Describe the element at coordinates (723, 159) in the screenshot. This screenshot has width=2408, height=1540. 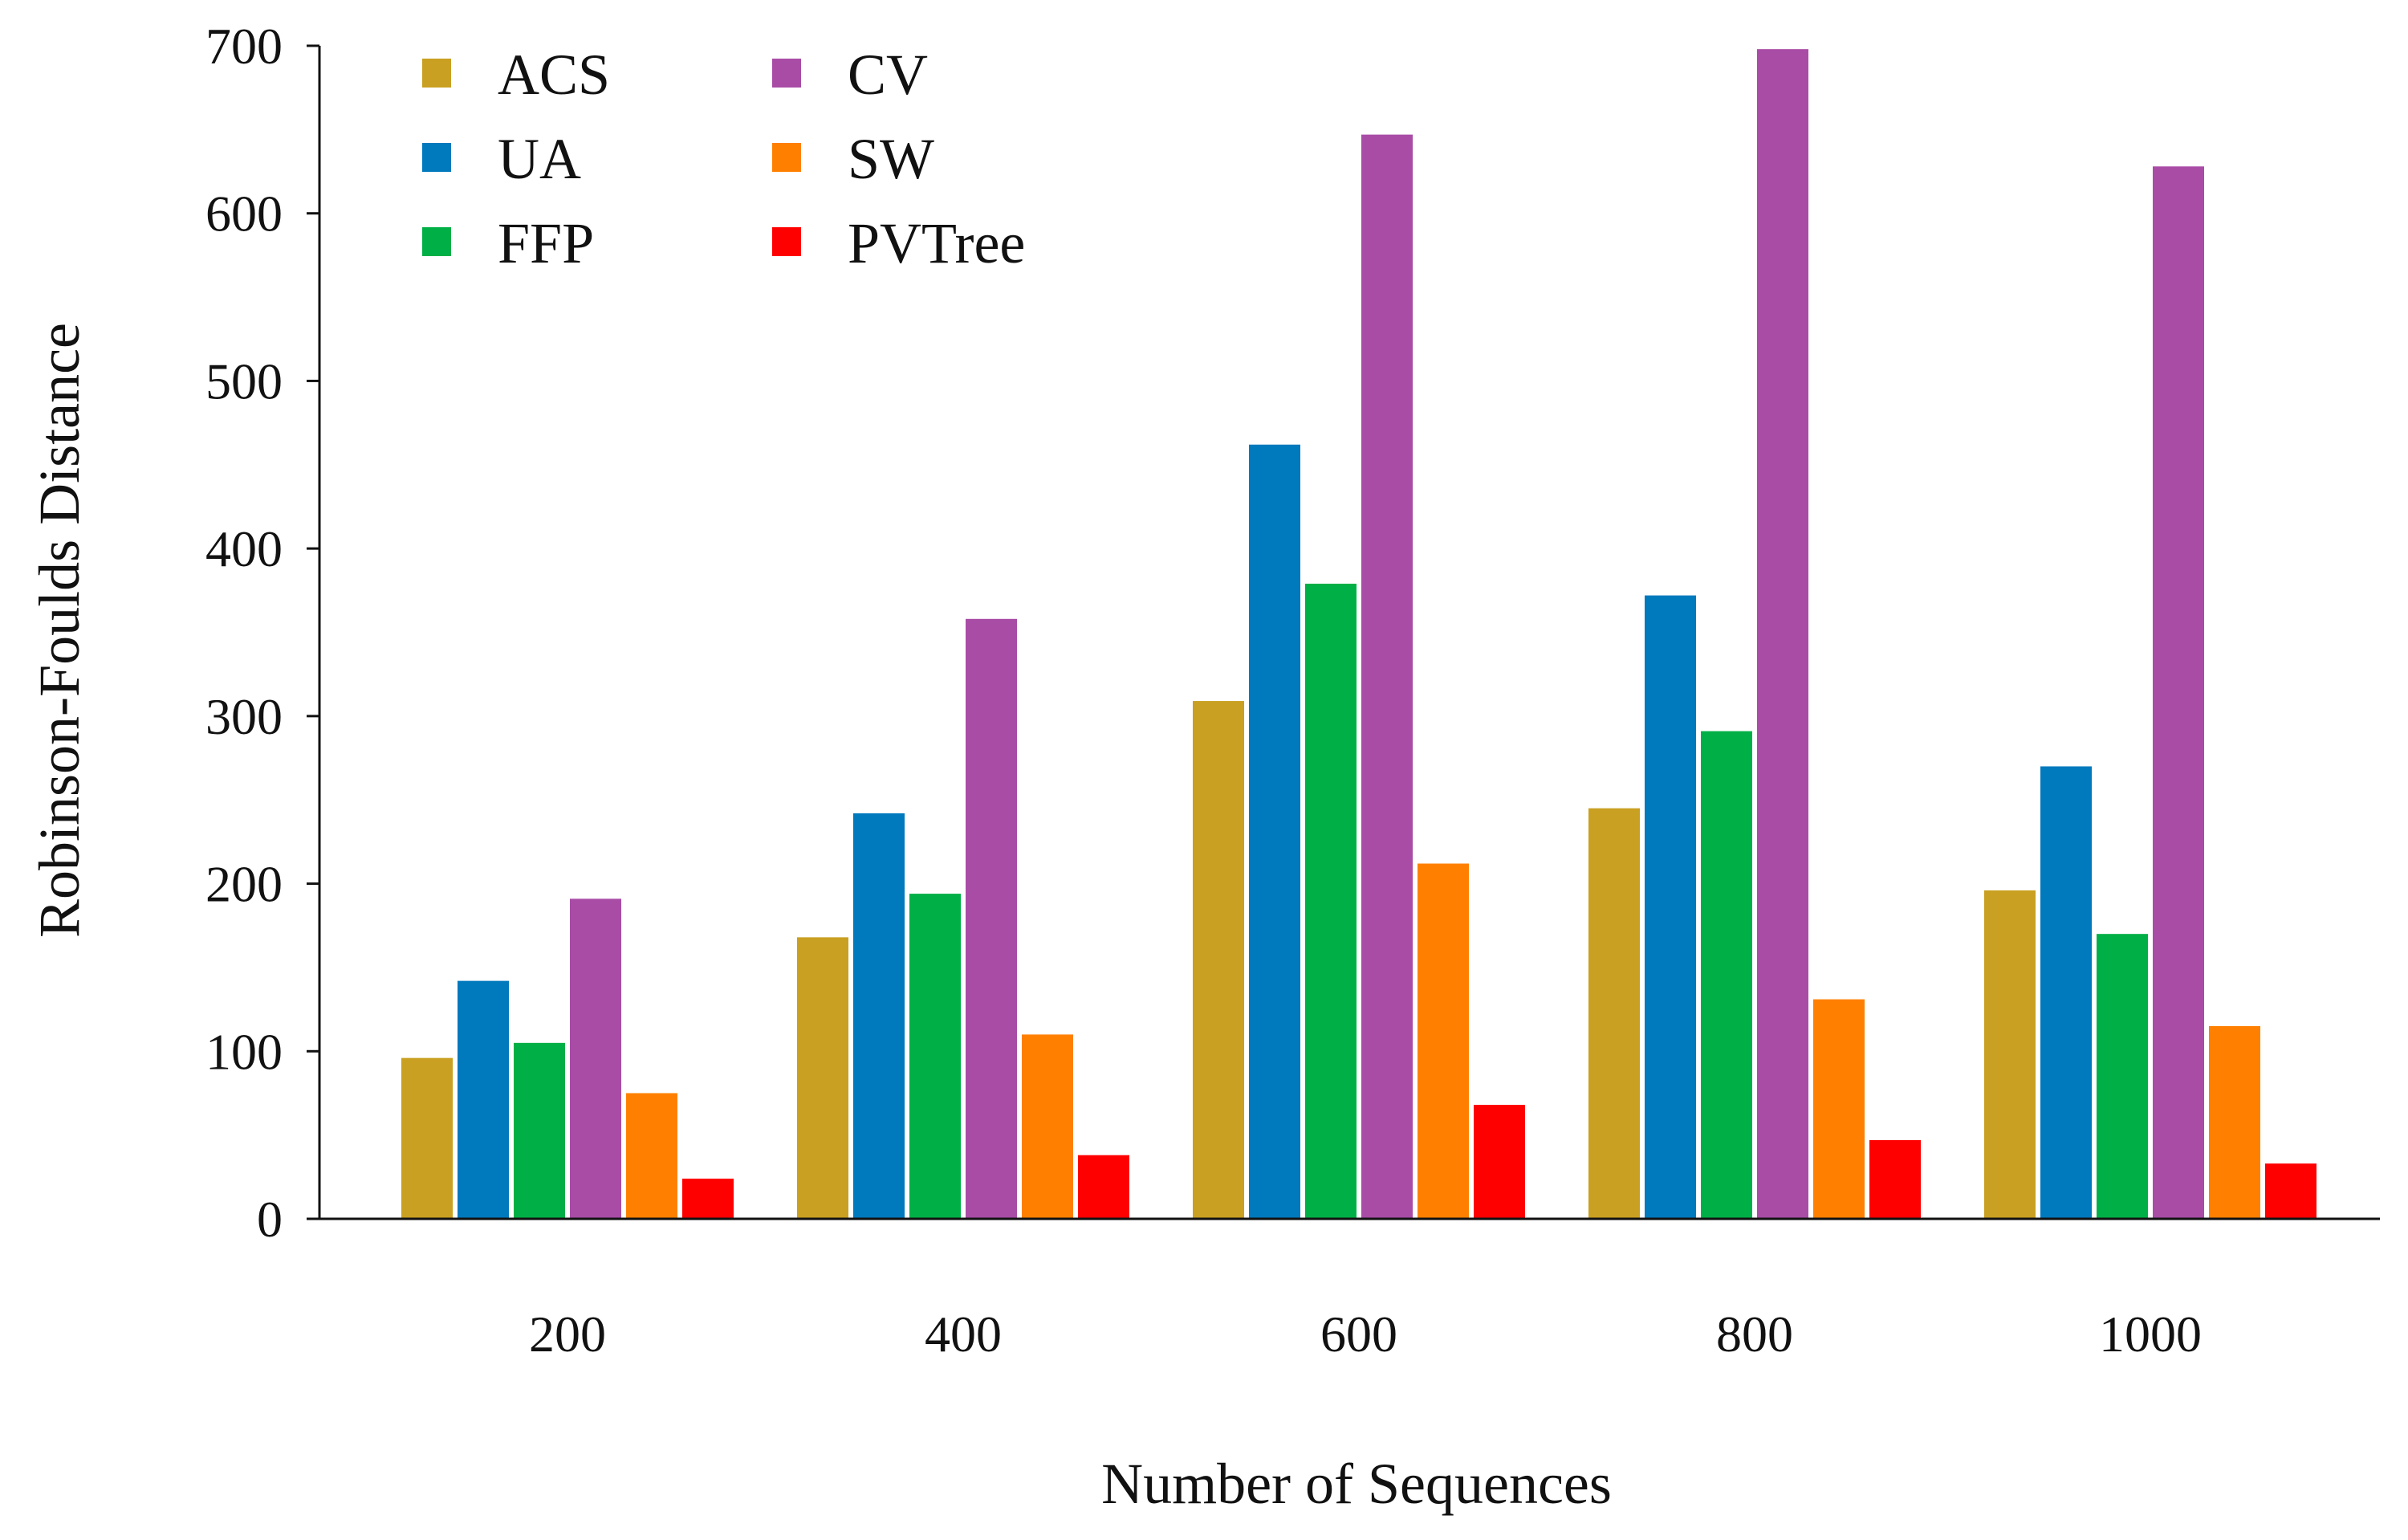
I see `legend: ACS UA FFP CV SW PVTree` at that location.